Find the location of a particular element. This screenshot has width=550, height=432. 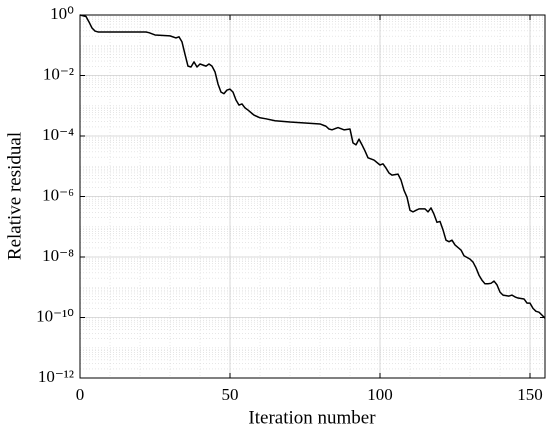

x-tick-label: 0 is located at coordinates (80, 394).